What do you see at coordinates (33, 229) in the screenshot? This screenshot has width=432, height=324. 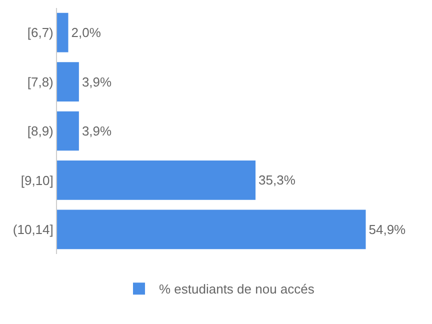 I see `y-tick-label: (10,14]` at bounding box center [33, 229].